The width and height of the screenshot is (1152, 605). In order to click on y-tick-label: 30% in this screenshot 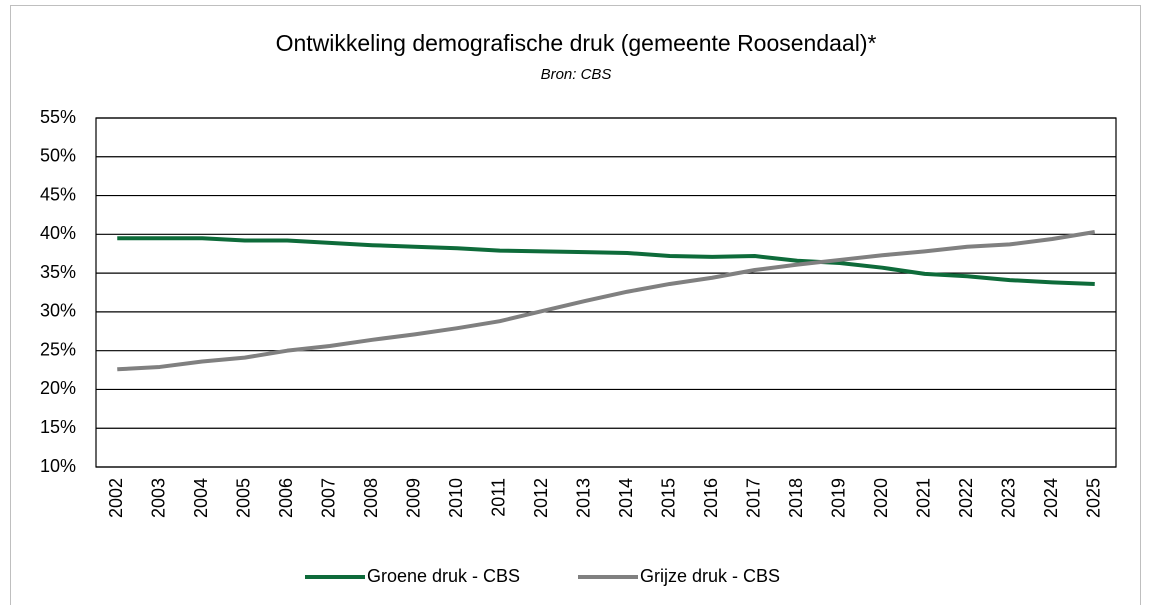, I will do `click(58, 311)`.